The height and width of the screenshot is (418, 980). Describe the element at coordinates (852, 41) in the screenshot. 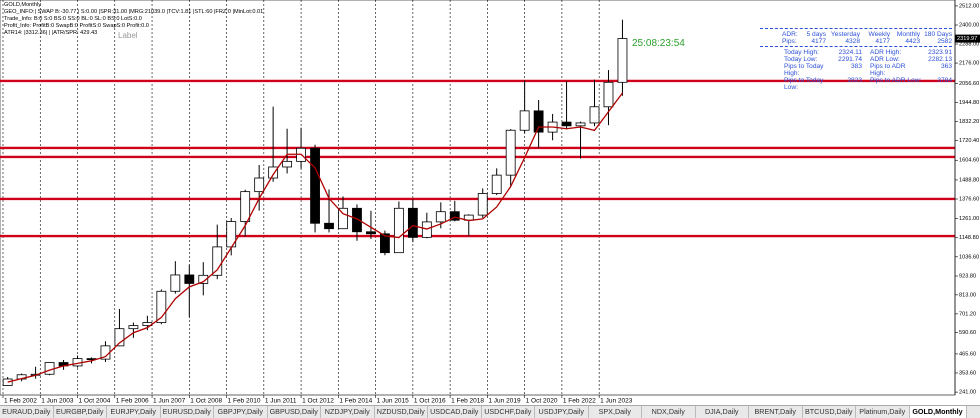

I see `adr-pips-cell: 4328` at that location.